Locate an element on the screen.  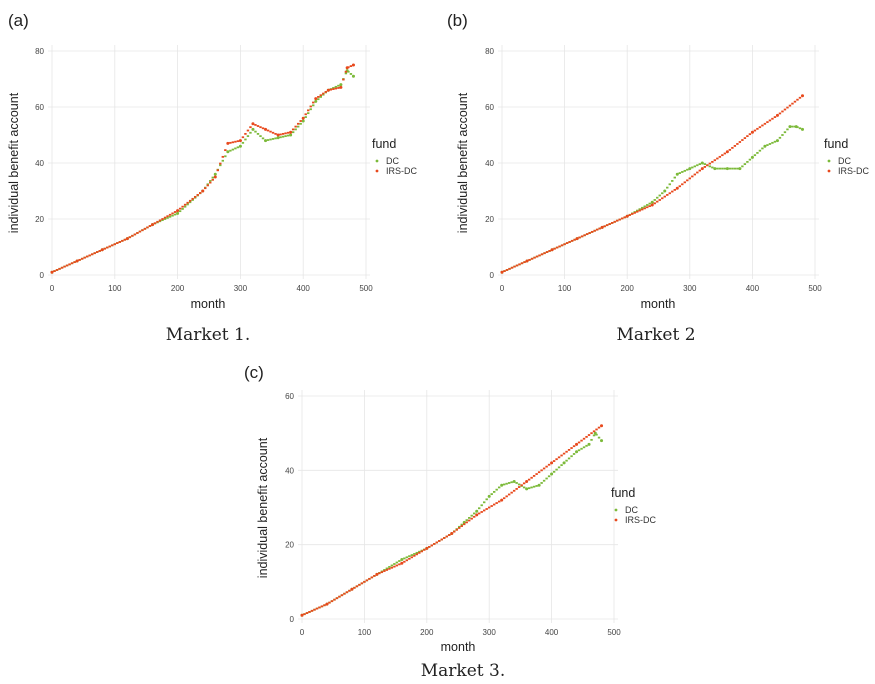
legend-label: DC is located at coordinates (631, 510).